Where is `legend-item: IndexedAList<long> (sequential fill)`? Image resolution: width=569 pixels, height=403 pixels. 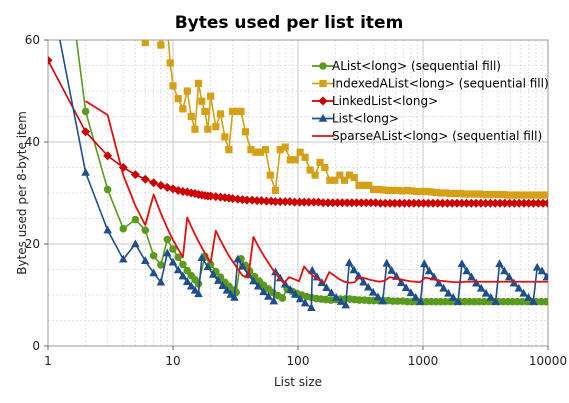
legend-item: IndexedAList<long> (sequential fill) is located at coordinates (430, 84).